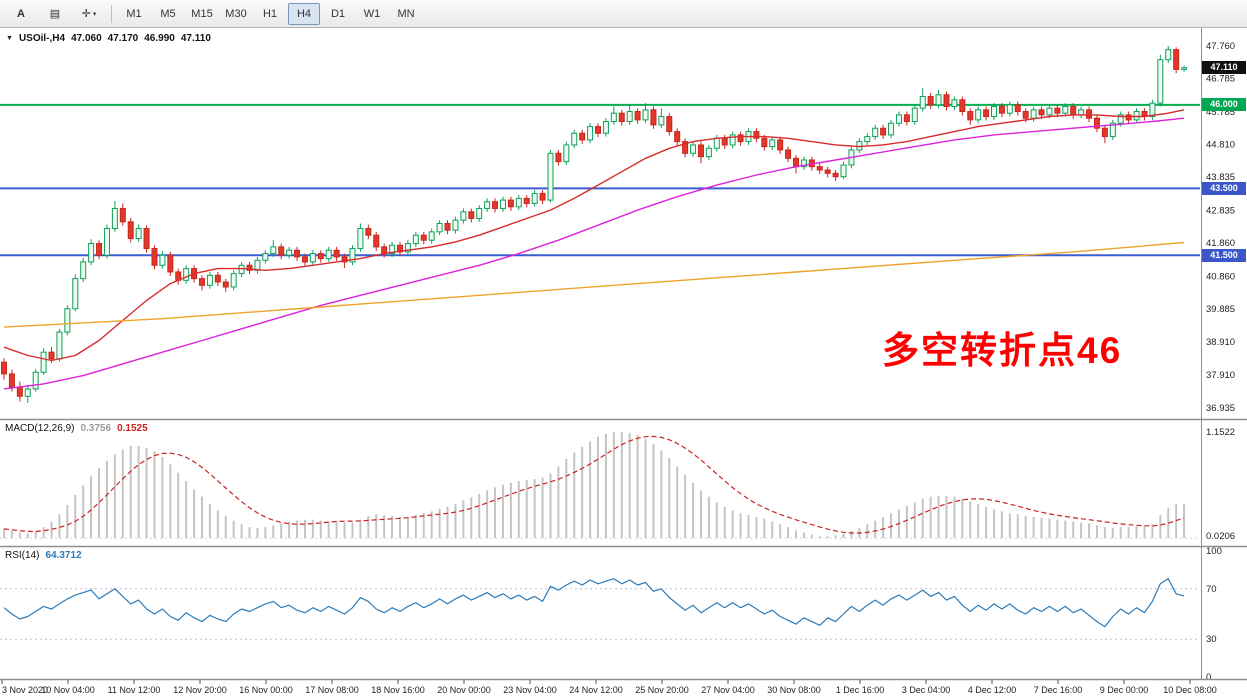 The image size is (1247, 697). Describe the element at coordinates (159, 38) in the screenshot. I see `low-value: 46.990` at that location.